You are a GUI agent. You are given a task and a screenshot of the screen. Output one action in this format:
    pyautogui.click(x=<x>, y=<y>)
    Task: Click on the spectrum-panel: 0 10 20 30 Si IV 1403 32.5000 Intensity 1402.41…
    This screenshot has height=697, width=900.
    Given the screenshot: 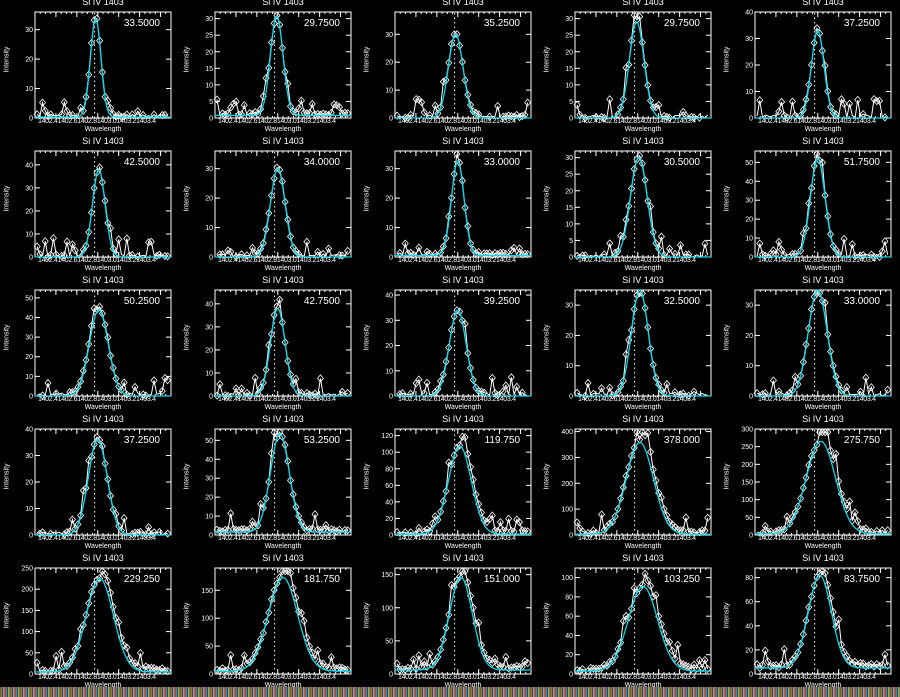 What is the action you would take?
    pyautogui.click(x=630, y=346)
    